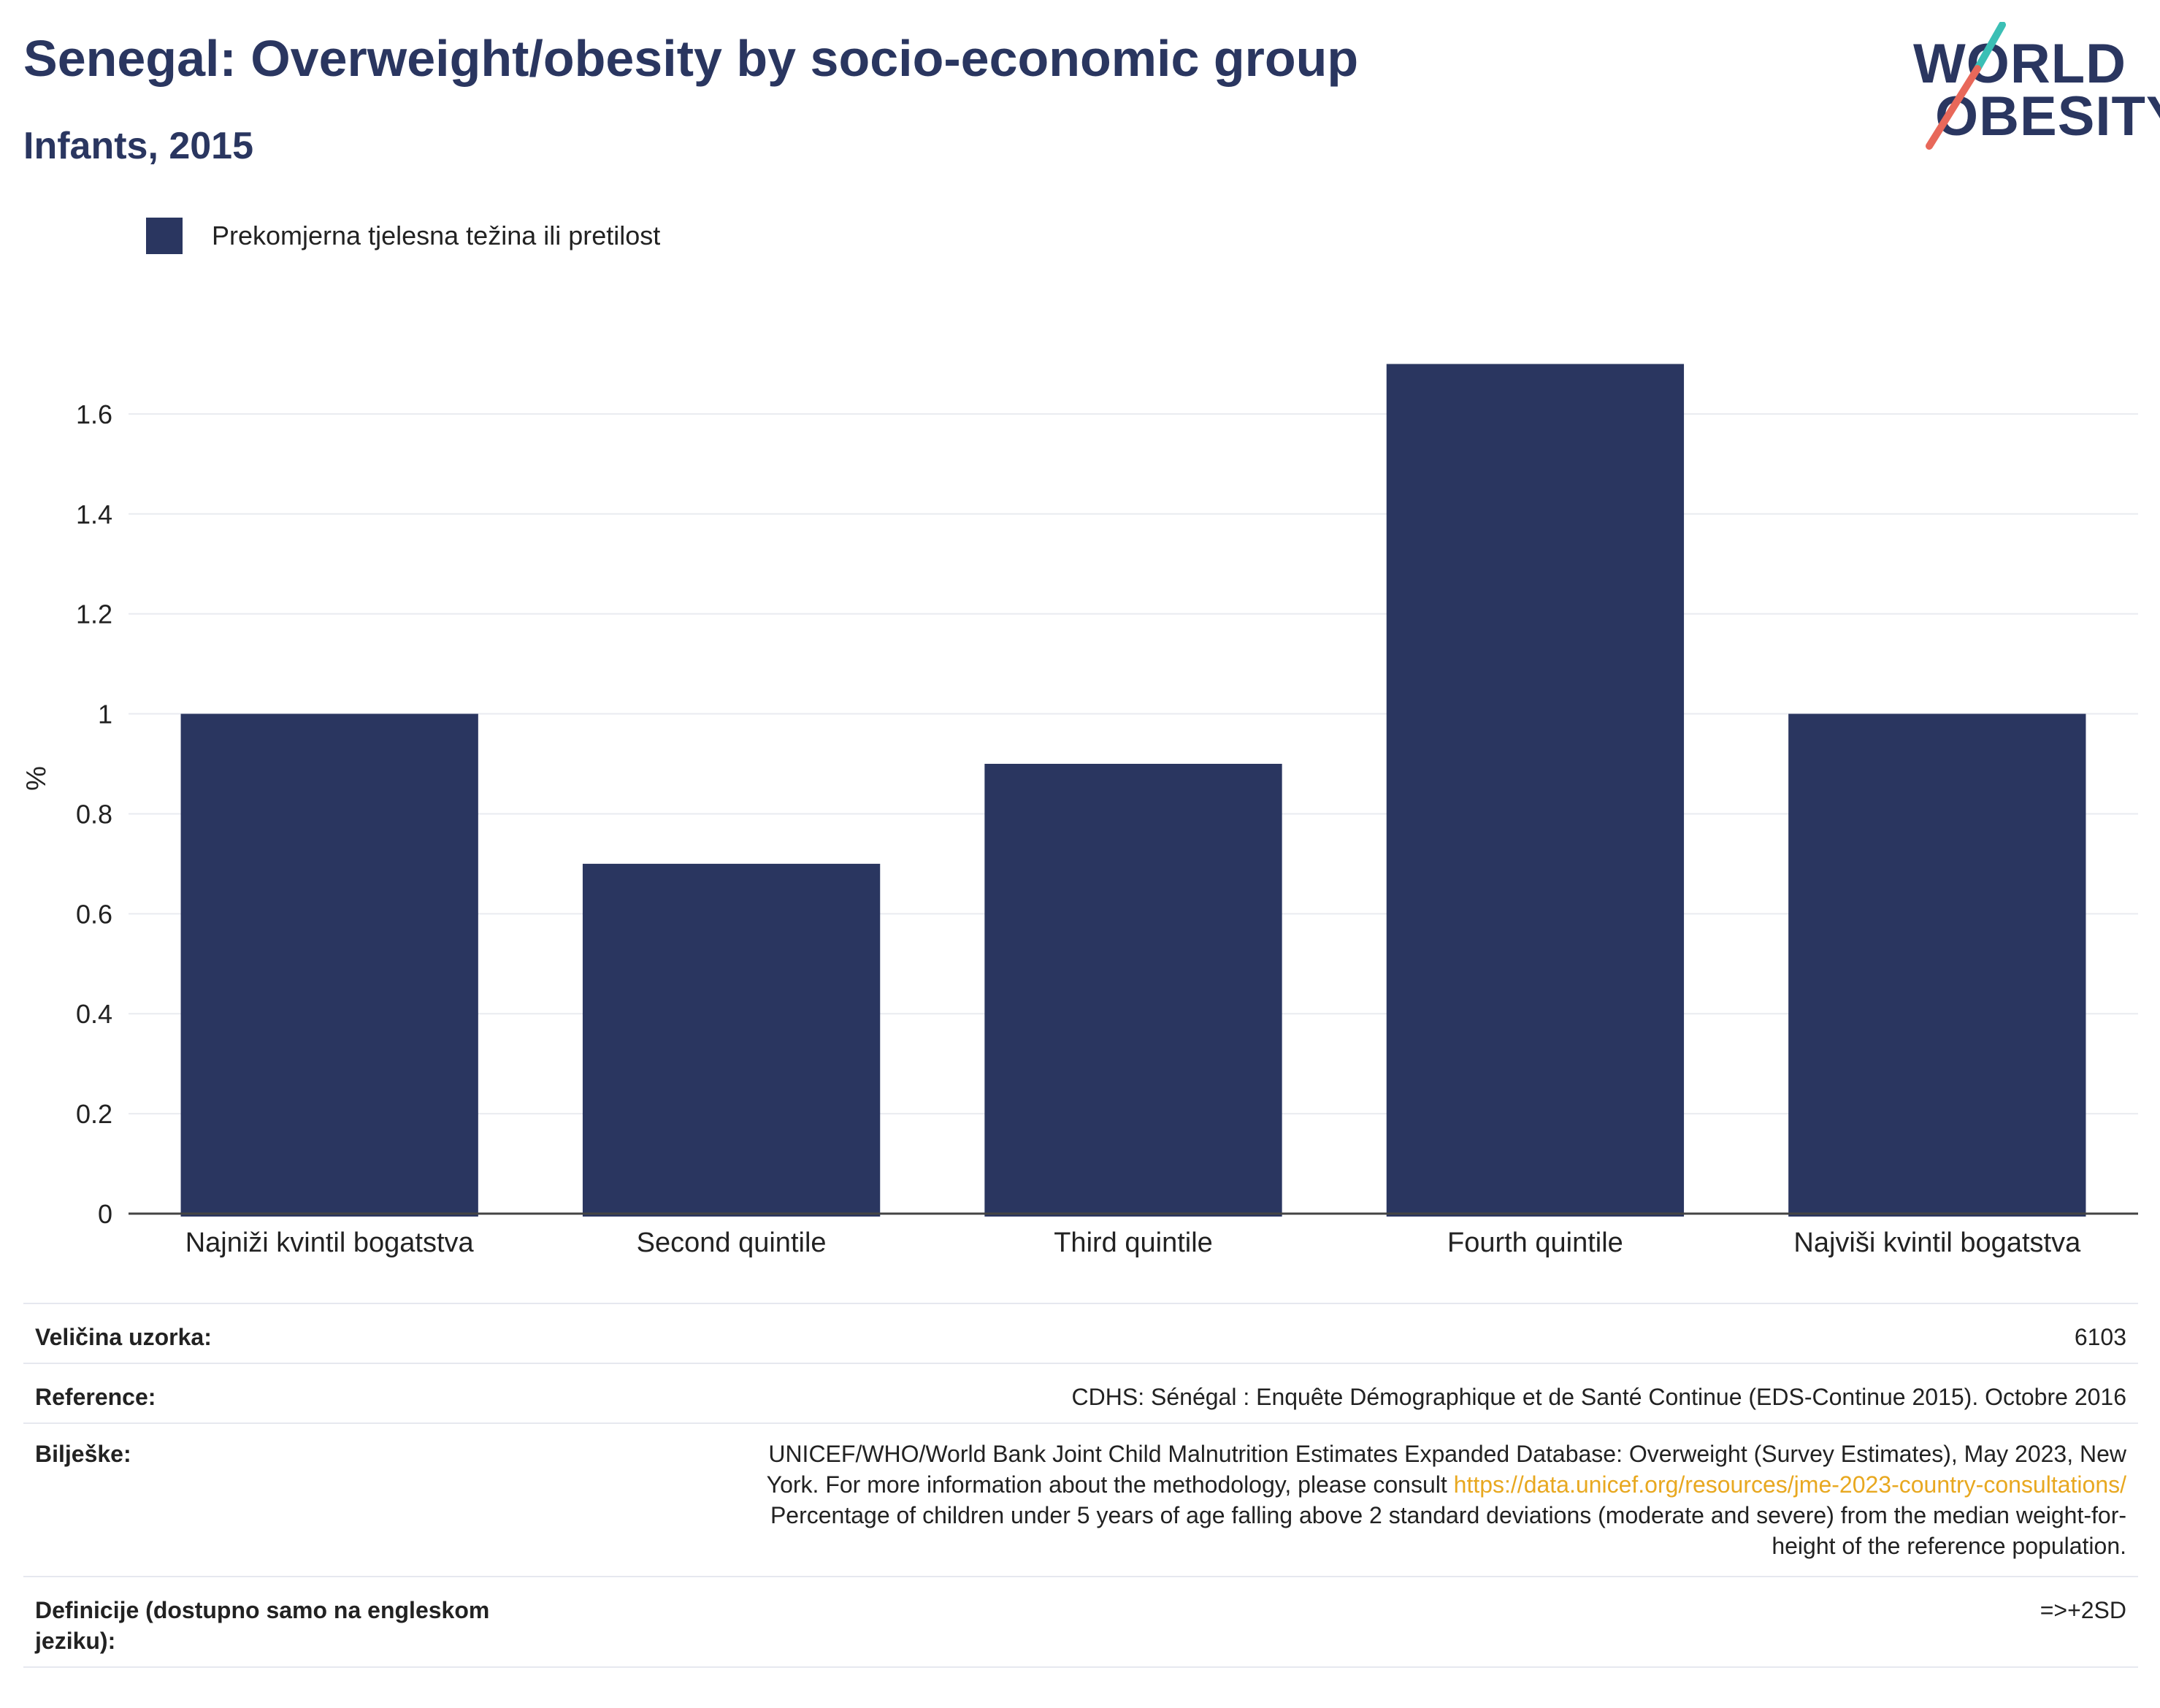 The width and height of the screenshot is (2160, 1708). What do you see at coordinates (94, 1014) in the screenshot?
I see `y-tick-label: 0.4` at bounding box center [94, 1014].